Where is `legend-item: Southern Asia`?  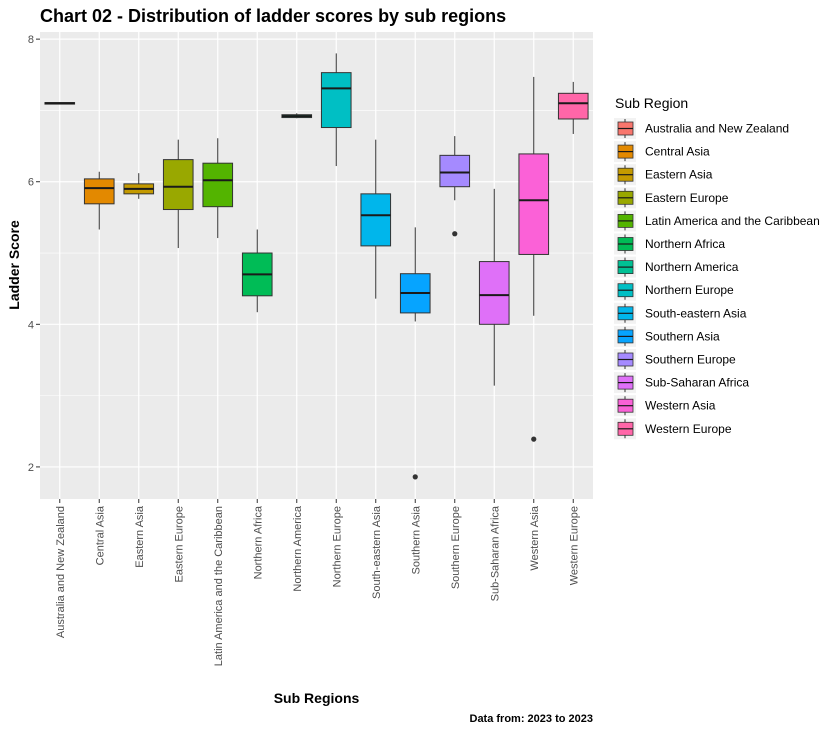
legend-item: Southern Asia is located at coordinates (667, 336).